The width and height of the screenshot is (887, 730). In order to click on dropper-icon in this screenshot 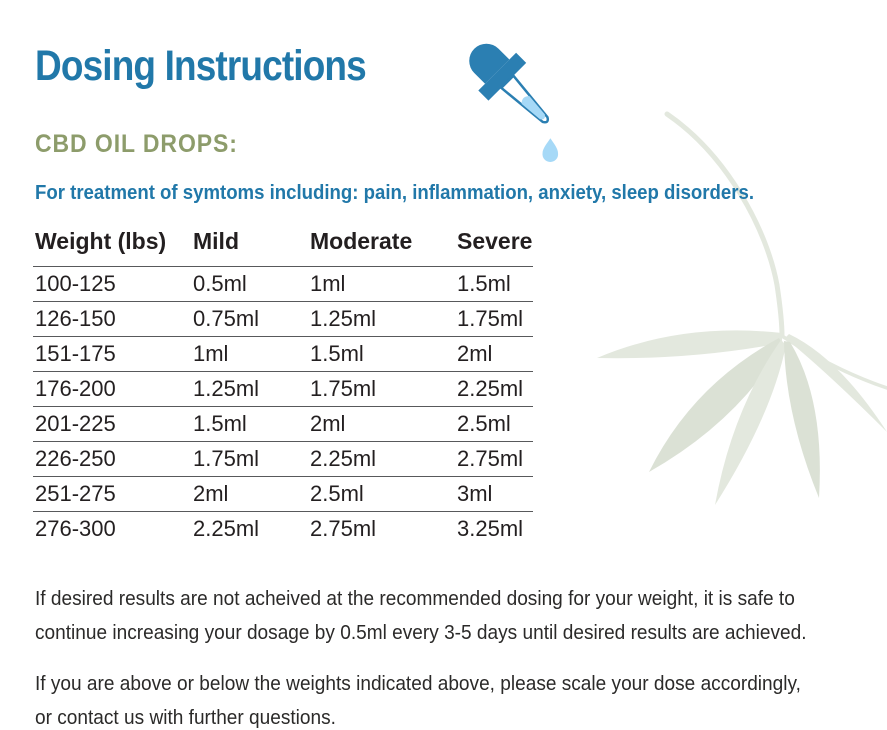, I will do `click(514, 103)`.